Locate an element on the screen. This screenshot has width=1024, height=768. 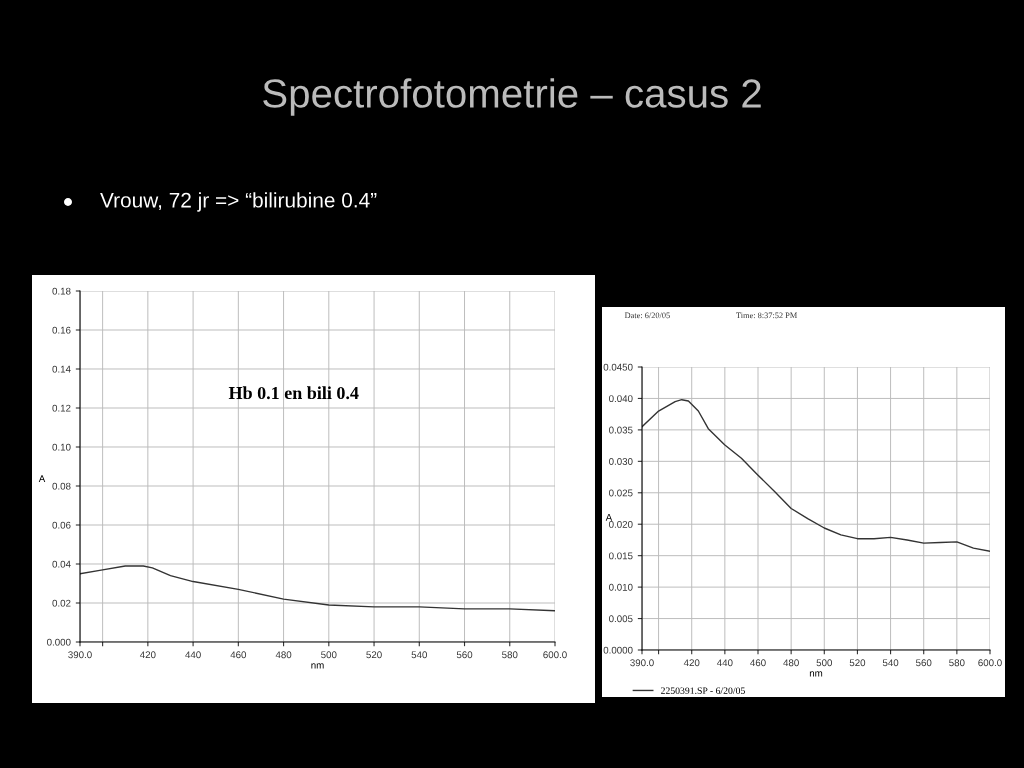
y-tick-label: 0.040 is located at coordinates (621, 399).